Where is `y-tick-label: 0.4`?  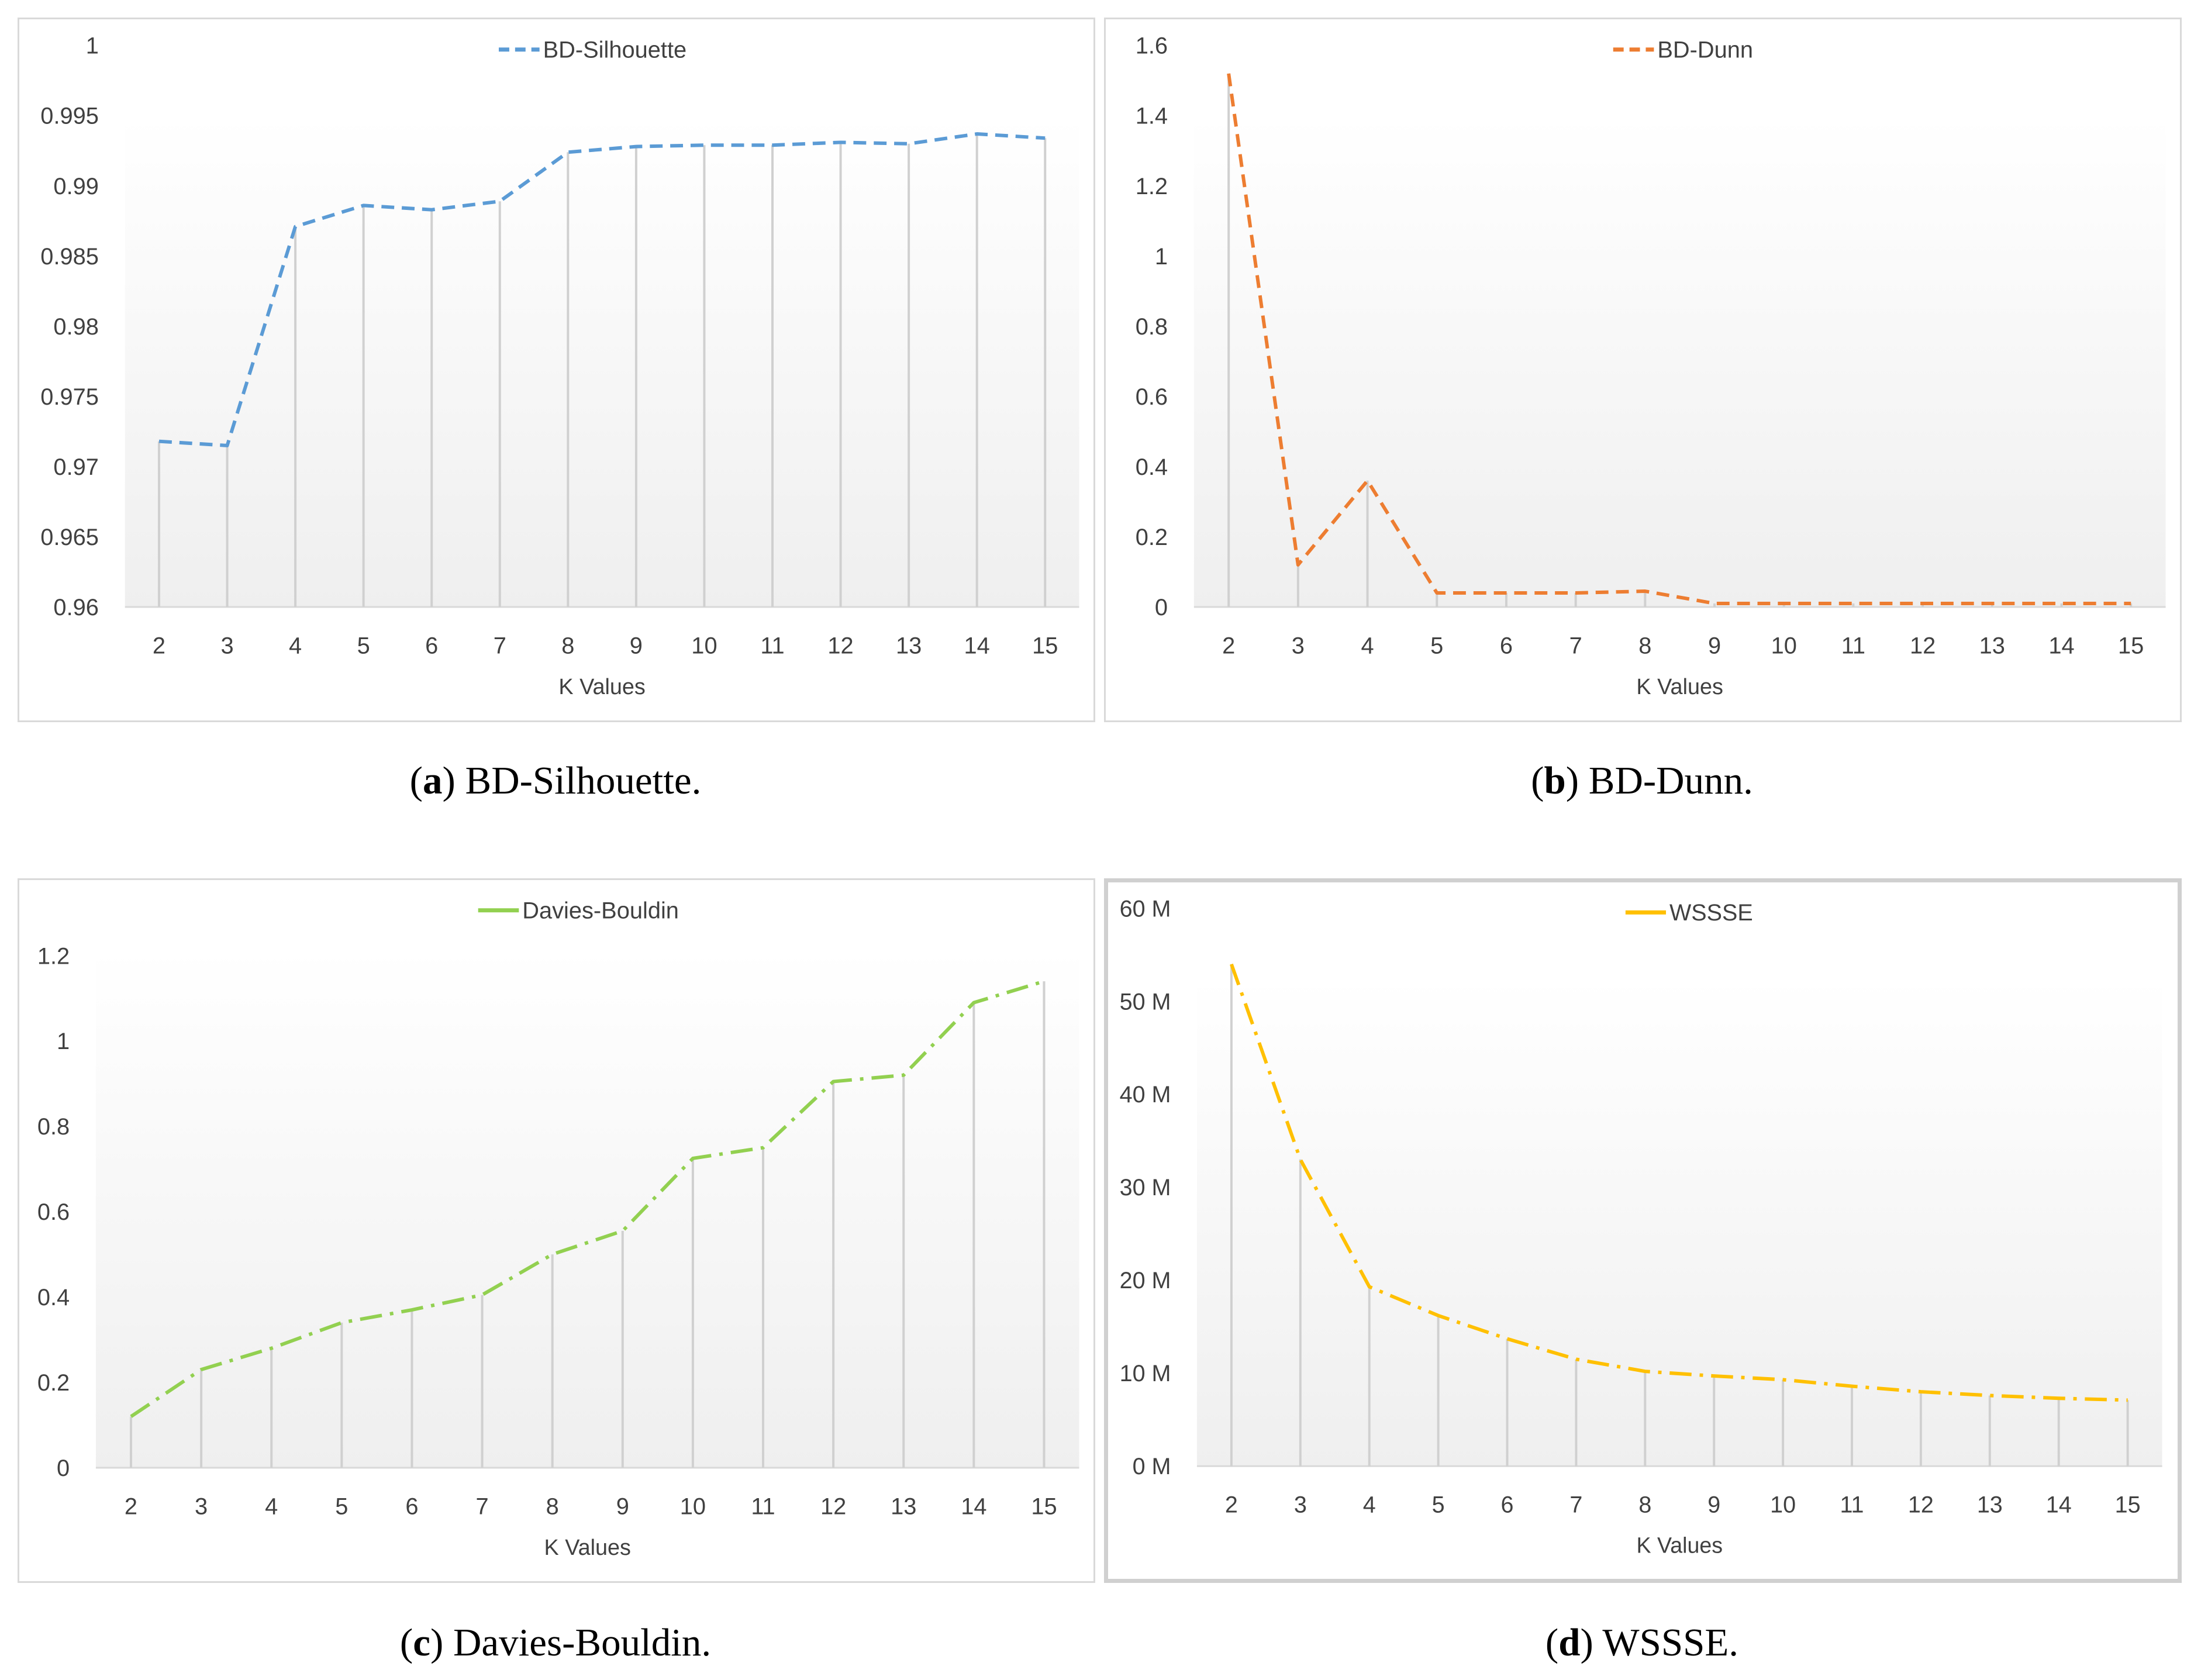
y-tick-label: 0.4 is located at coordinates (1152, 467).